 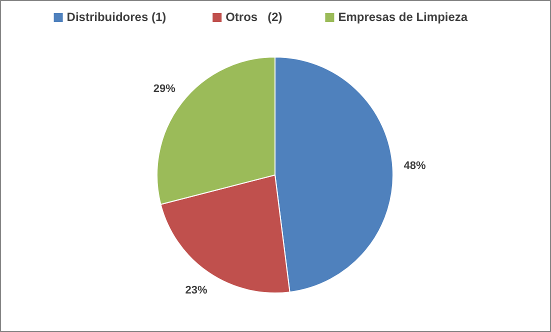 I want to click on legend-label: Empresas de Limpieza, so click(x=403, y=17).